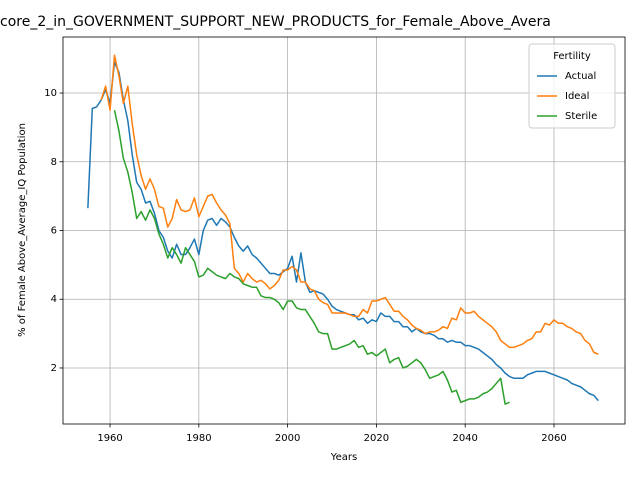 The width and height of the screenshot is (640, 480). What do you see at coordinates (343, 457) in the screenshot?
I see `x-axis-label: Years` at bounding box center [343, 457].